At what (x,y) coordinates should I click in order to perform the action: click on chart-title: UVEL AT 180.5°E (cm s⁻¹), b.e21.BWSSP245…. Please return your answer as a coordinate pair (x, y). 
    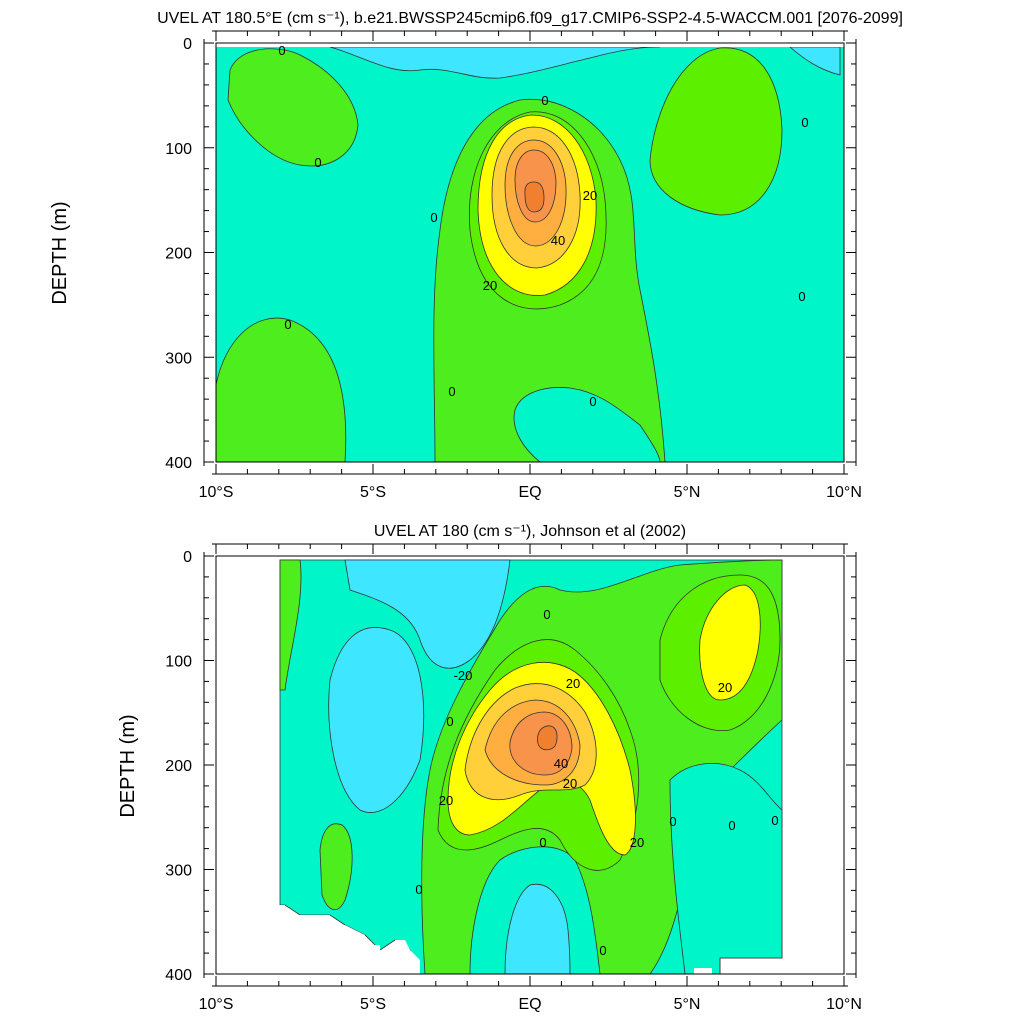
    Looking at the image, I should click on (530, 18).